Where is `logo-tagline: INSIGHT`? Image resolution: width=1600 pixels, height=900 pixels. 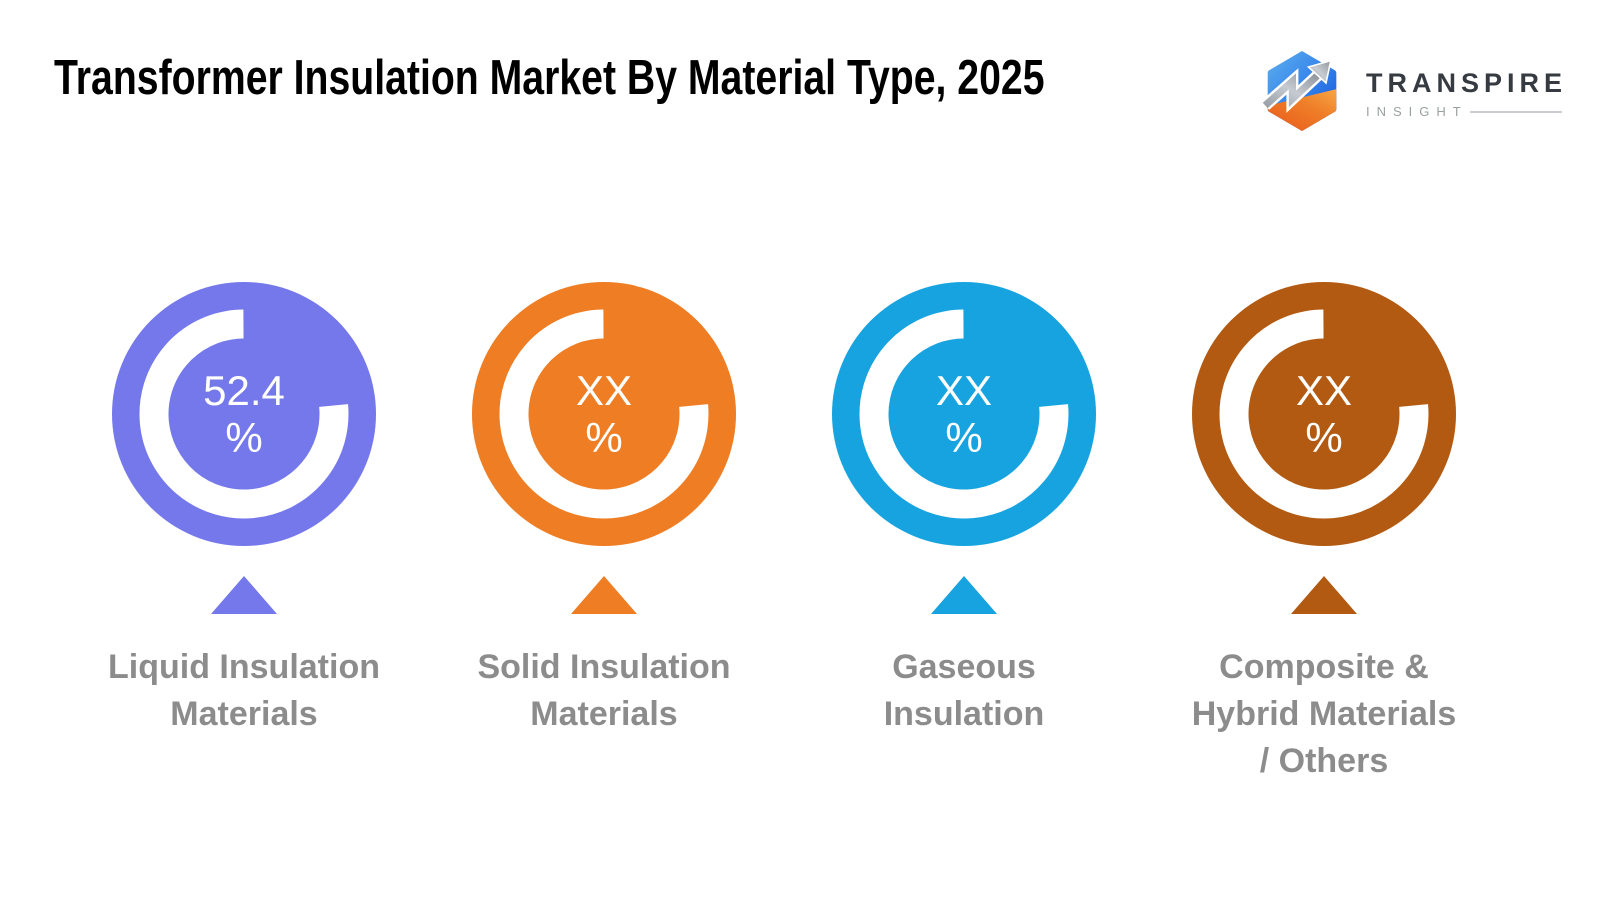
logo-tagline: INSIGHT is located at coordinates (1417, 112).